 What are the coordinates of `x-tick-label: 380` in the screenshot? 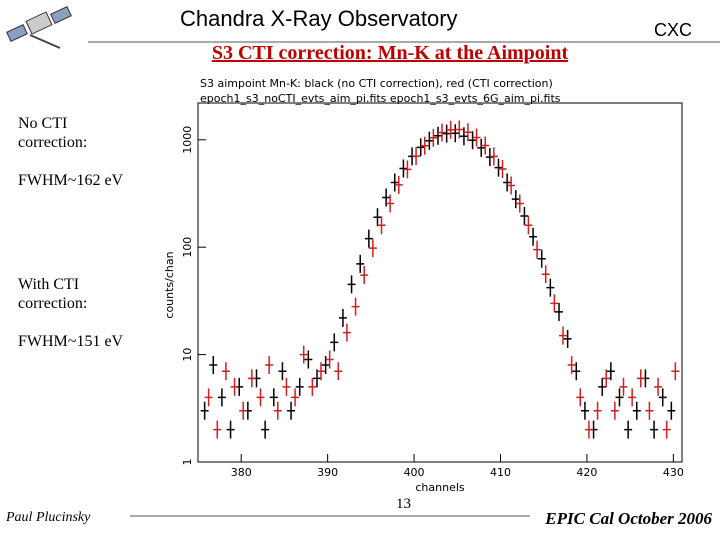 It's located at (241, 472).